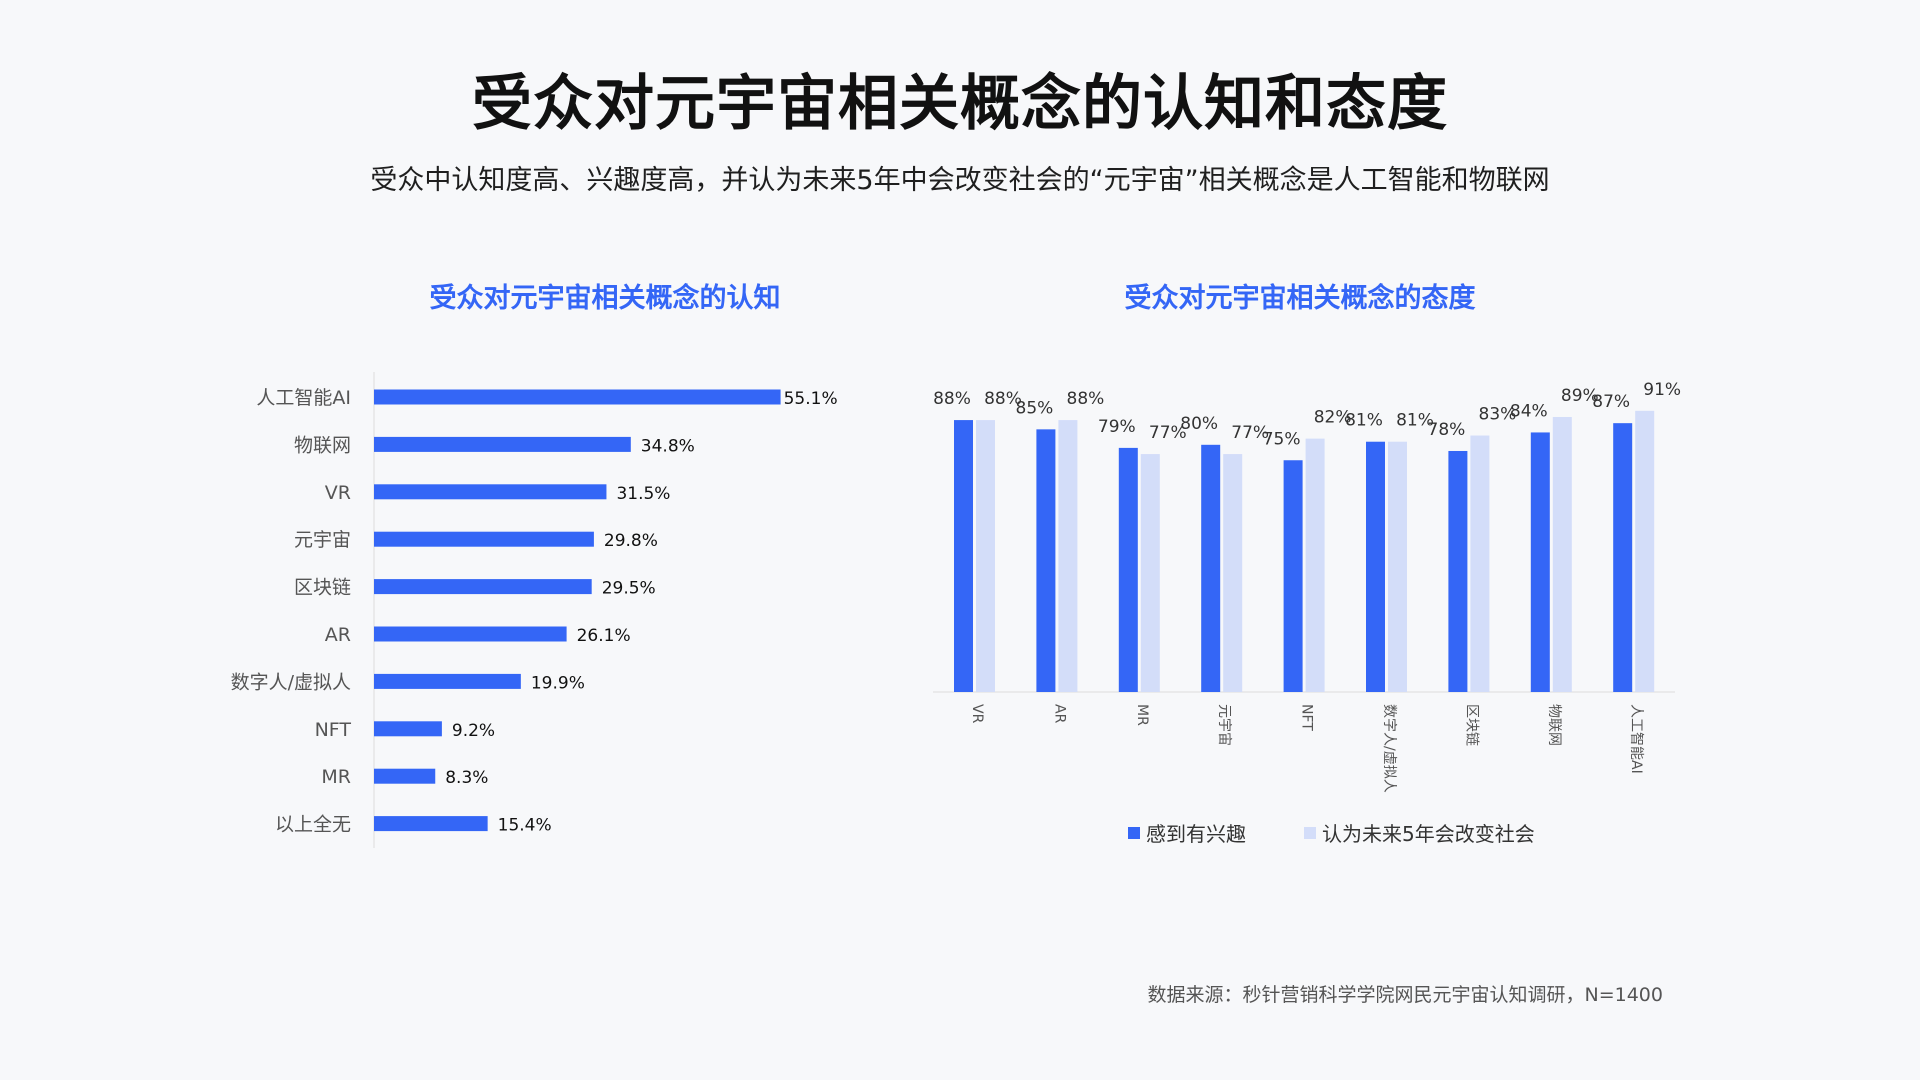  What do you see at coordinates (1300, 298) in the screenshot?
I see `attitude-chart-title: 受众对元宇宙相关概念的态度` at bounding box center [1300, 298].